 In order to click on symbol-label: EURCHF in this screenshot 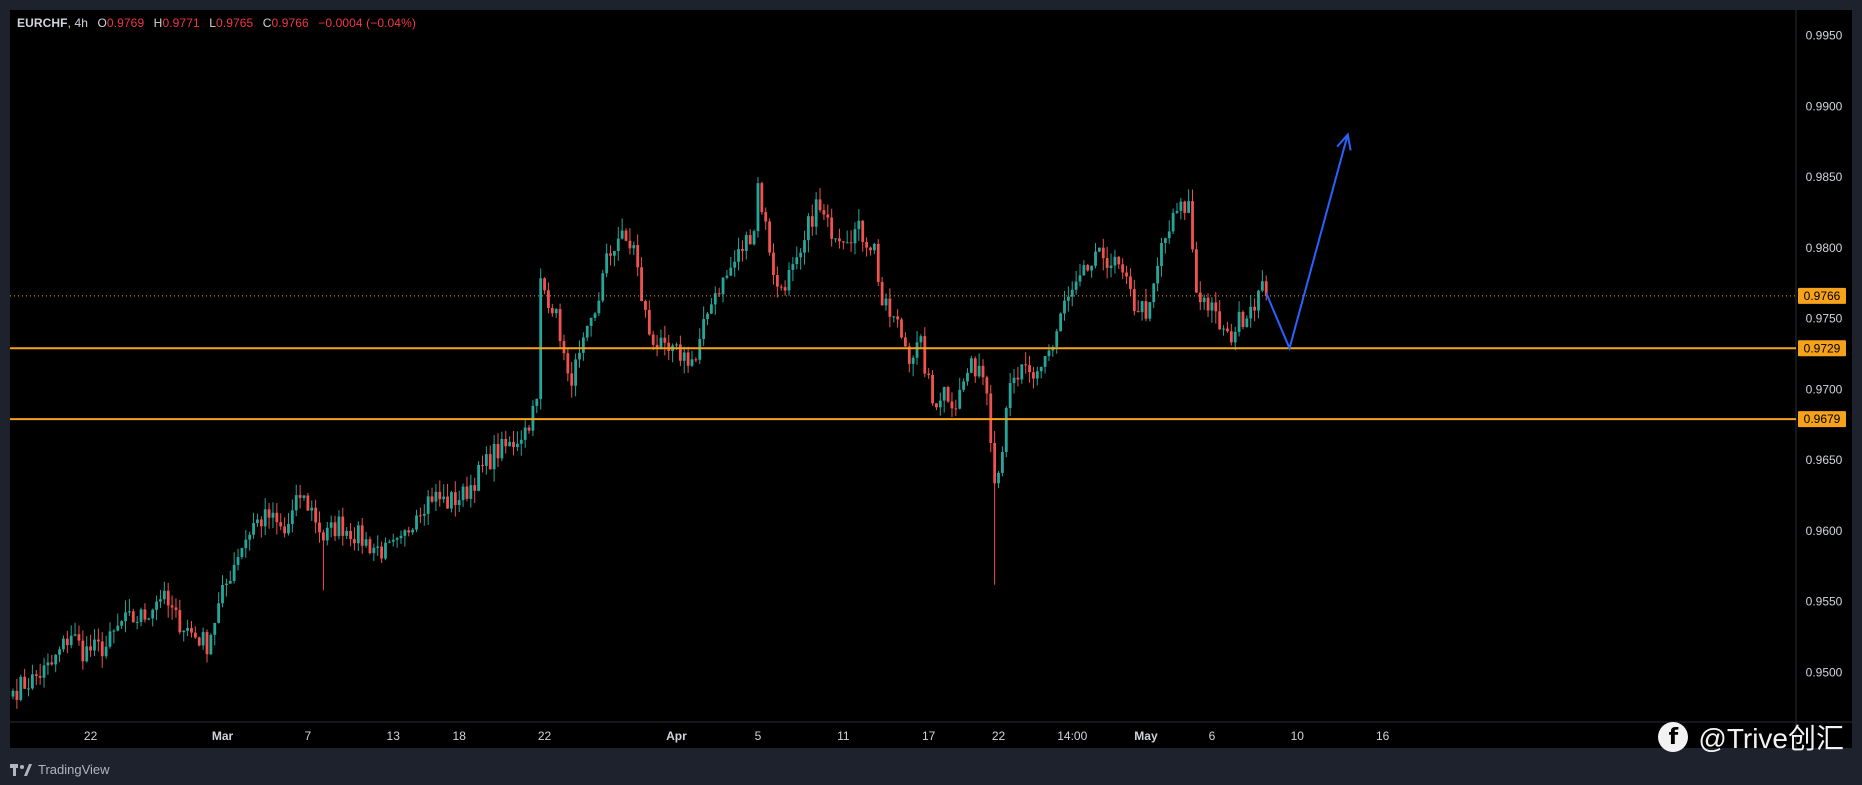, I will do `click(42, 23)`.